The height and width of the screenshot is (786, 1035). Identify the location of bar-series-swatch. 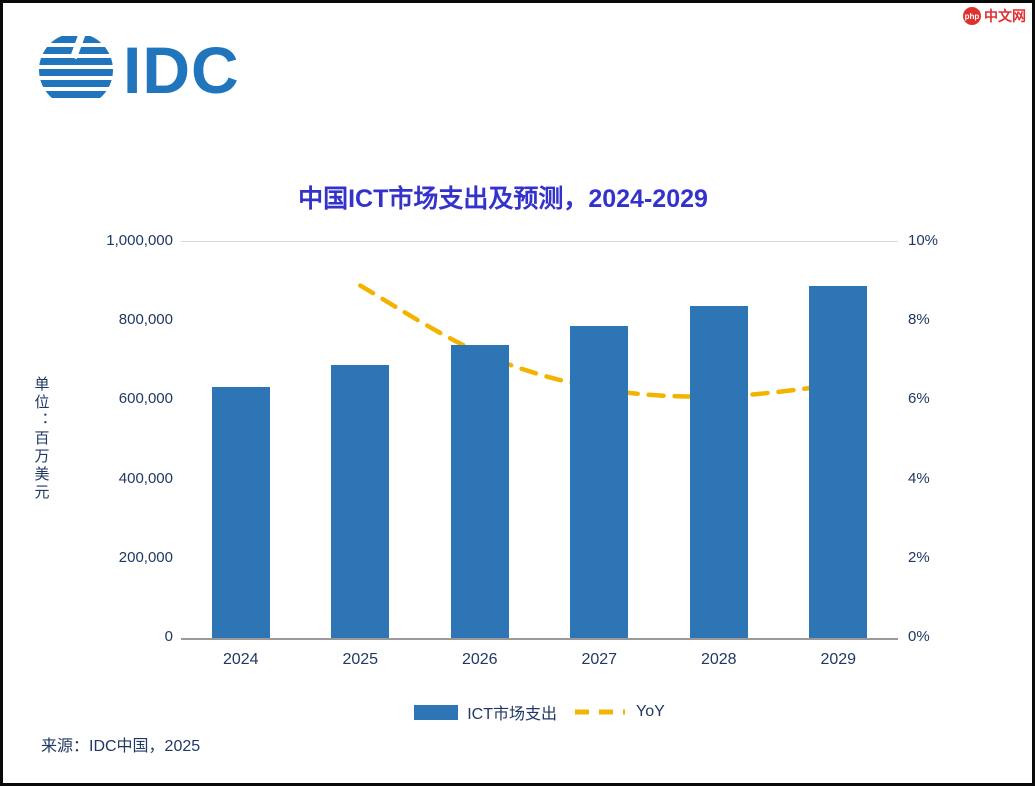
(436, 712).